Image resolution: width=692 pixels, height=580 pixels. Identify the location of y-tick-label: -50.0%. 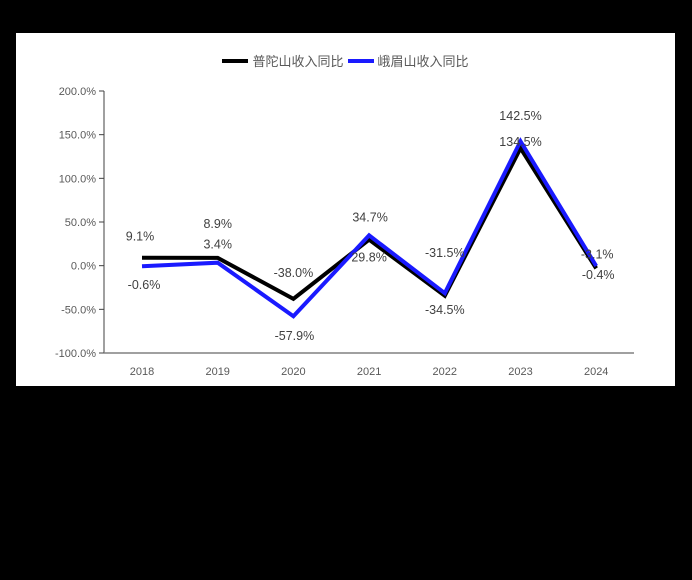
(78, 310).